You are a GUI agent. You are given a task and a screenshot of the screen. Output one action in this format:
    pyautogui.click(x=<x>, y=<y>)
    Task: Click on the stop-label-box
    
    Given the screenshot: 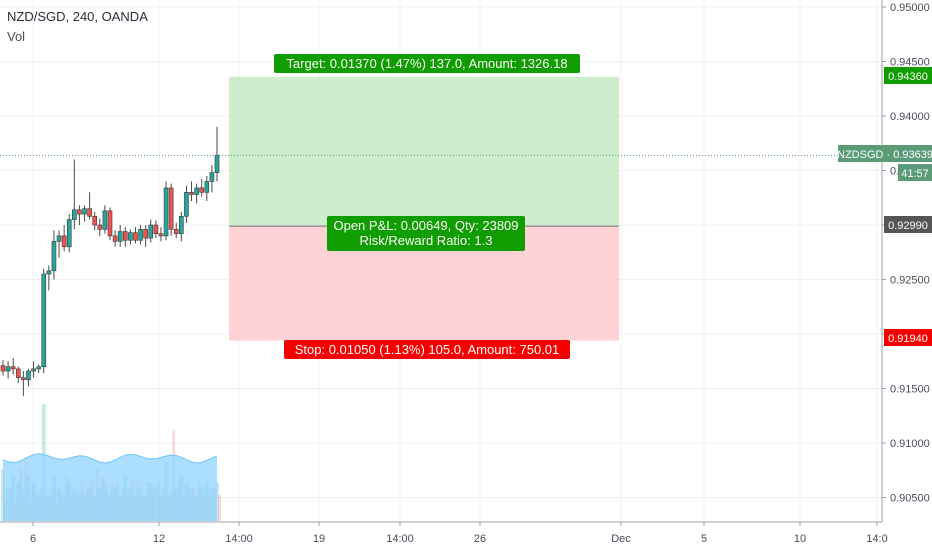 What is the action you would take?
    pyautogui.click(x=427, y=349)
    